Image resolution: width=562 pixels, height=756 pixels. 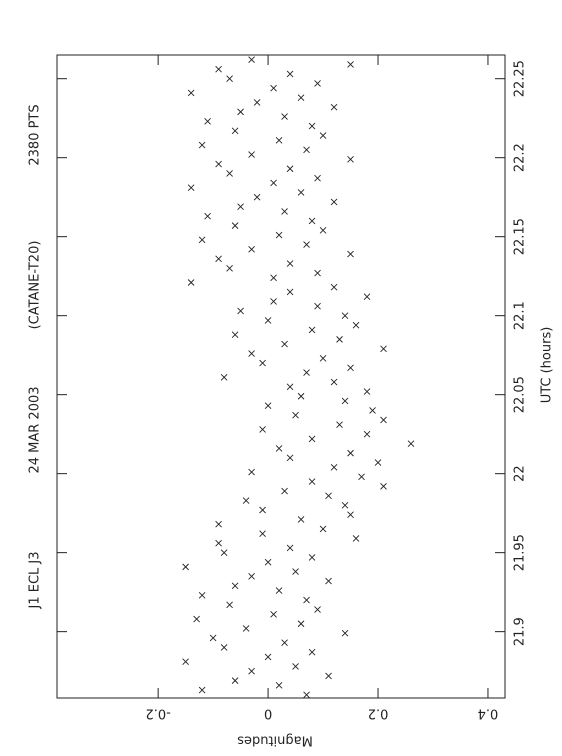 I want to click on x-axis-label: UTC (hours), so click(x=547, y=365).